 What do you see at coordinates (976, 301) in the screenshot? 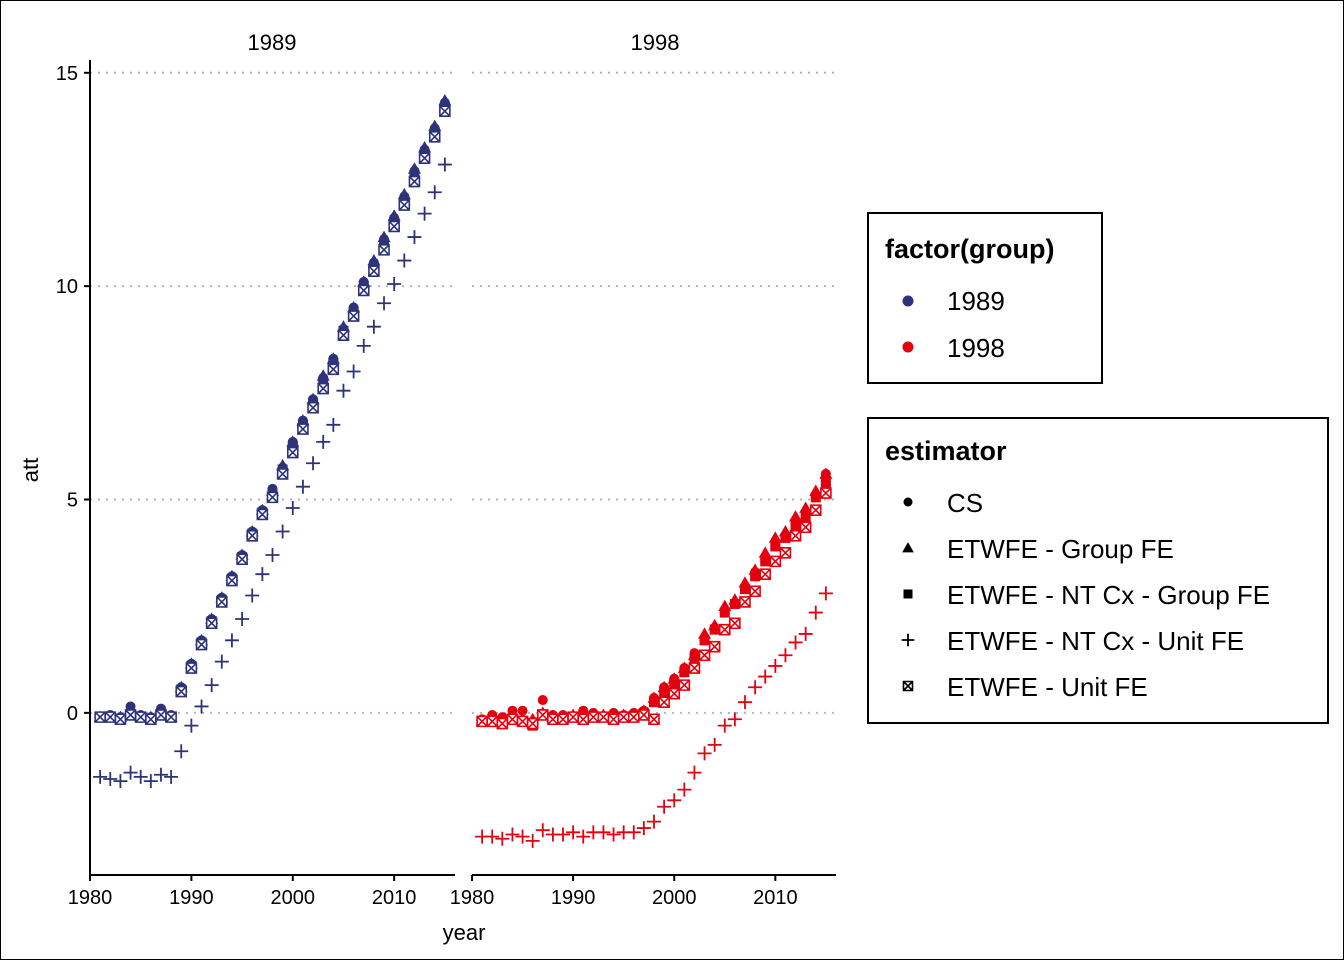
I see `legend-label: 1989` at bounding box center [976, 301].